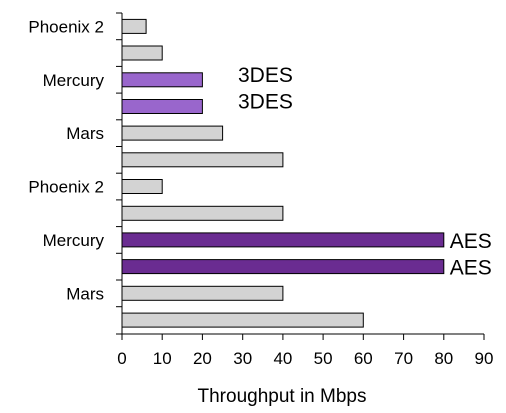 The image size is (506, 413). What do you see at coordinates (403, 358) in the screenshot?
I see `x-tick-label: 70` at bounding box center [403, 358].